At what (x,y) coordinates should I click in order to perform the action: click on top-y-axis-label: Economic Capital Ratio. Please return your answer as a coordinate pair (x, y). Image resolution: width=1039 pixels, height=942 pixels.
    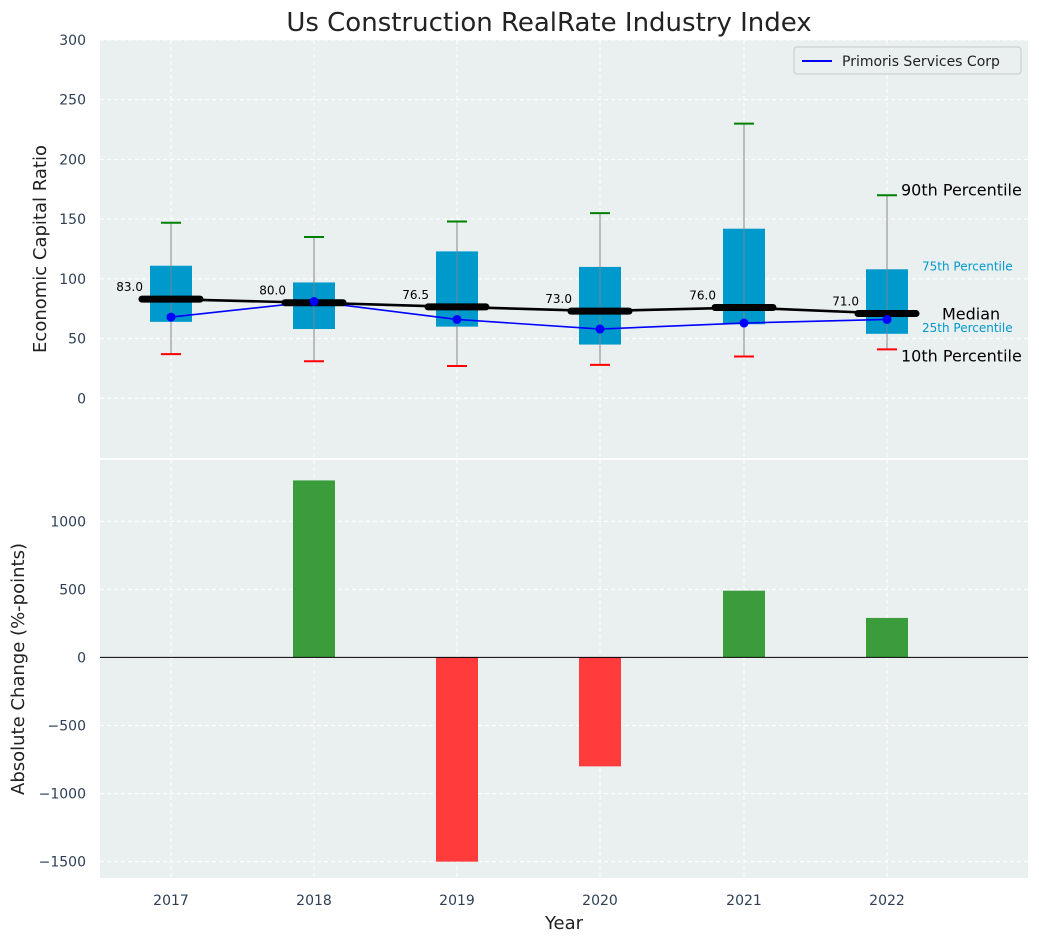
    Looking at the image, I should click on (40, 249).